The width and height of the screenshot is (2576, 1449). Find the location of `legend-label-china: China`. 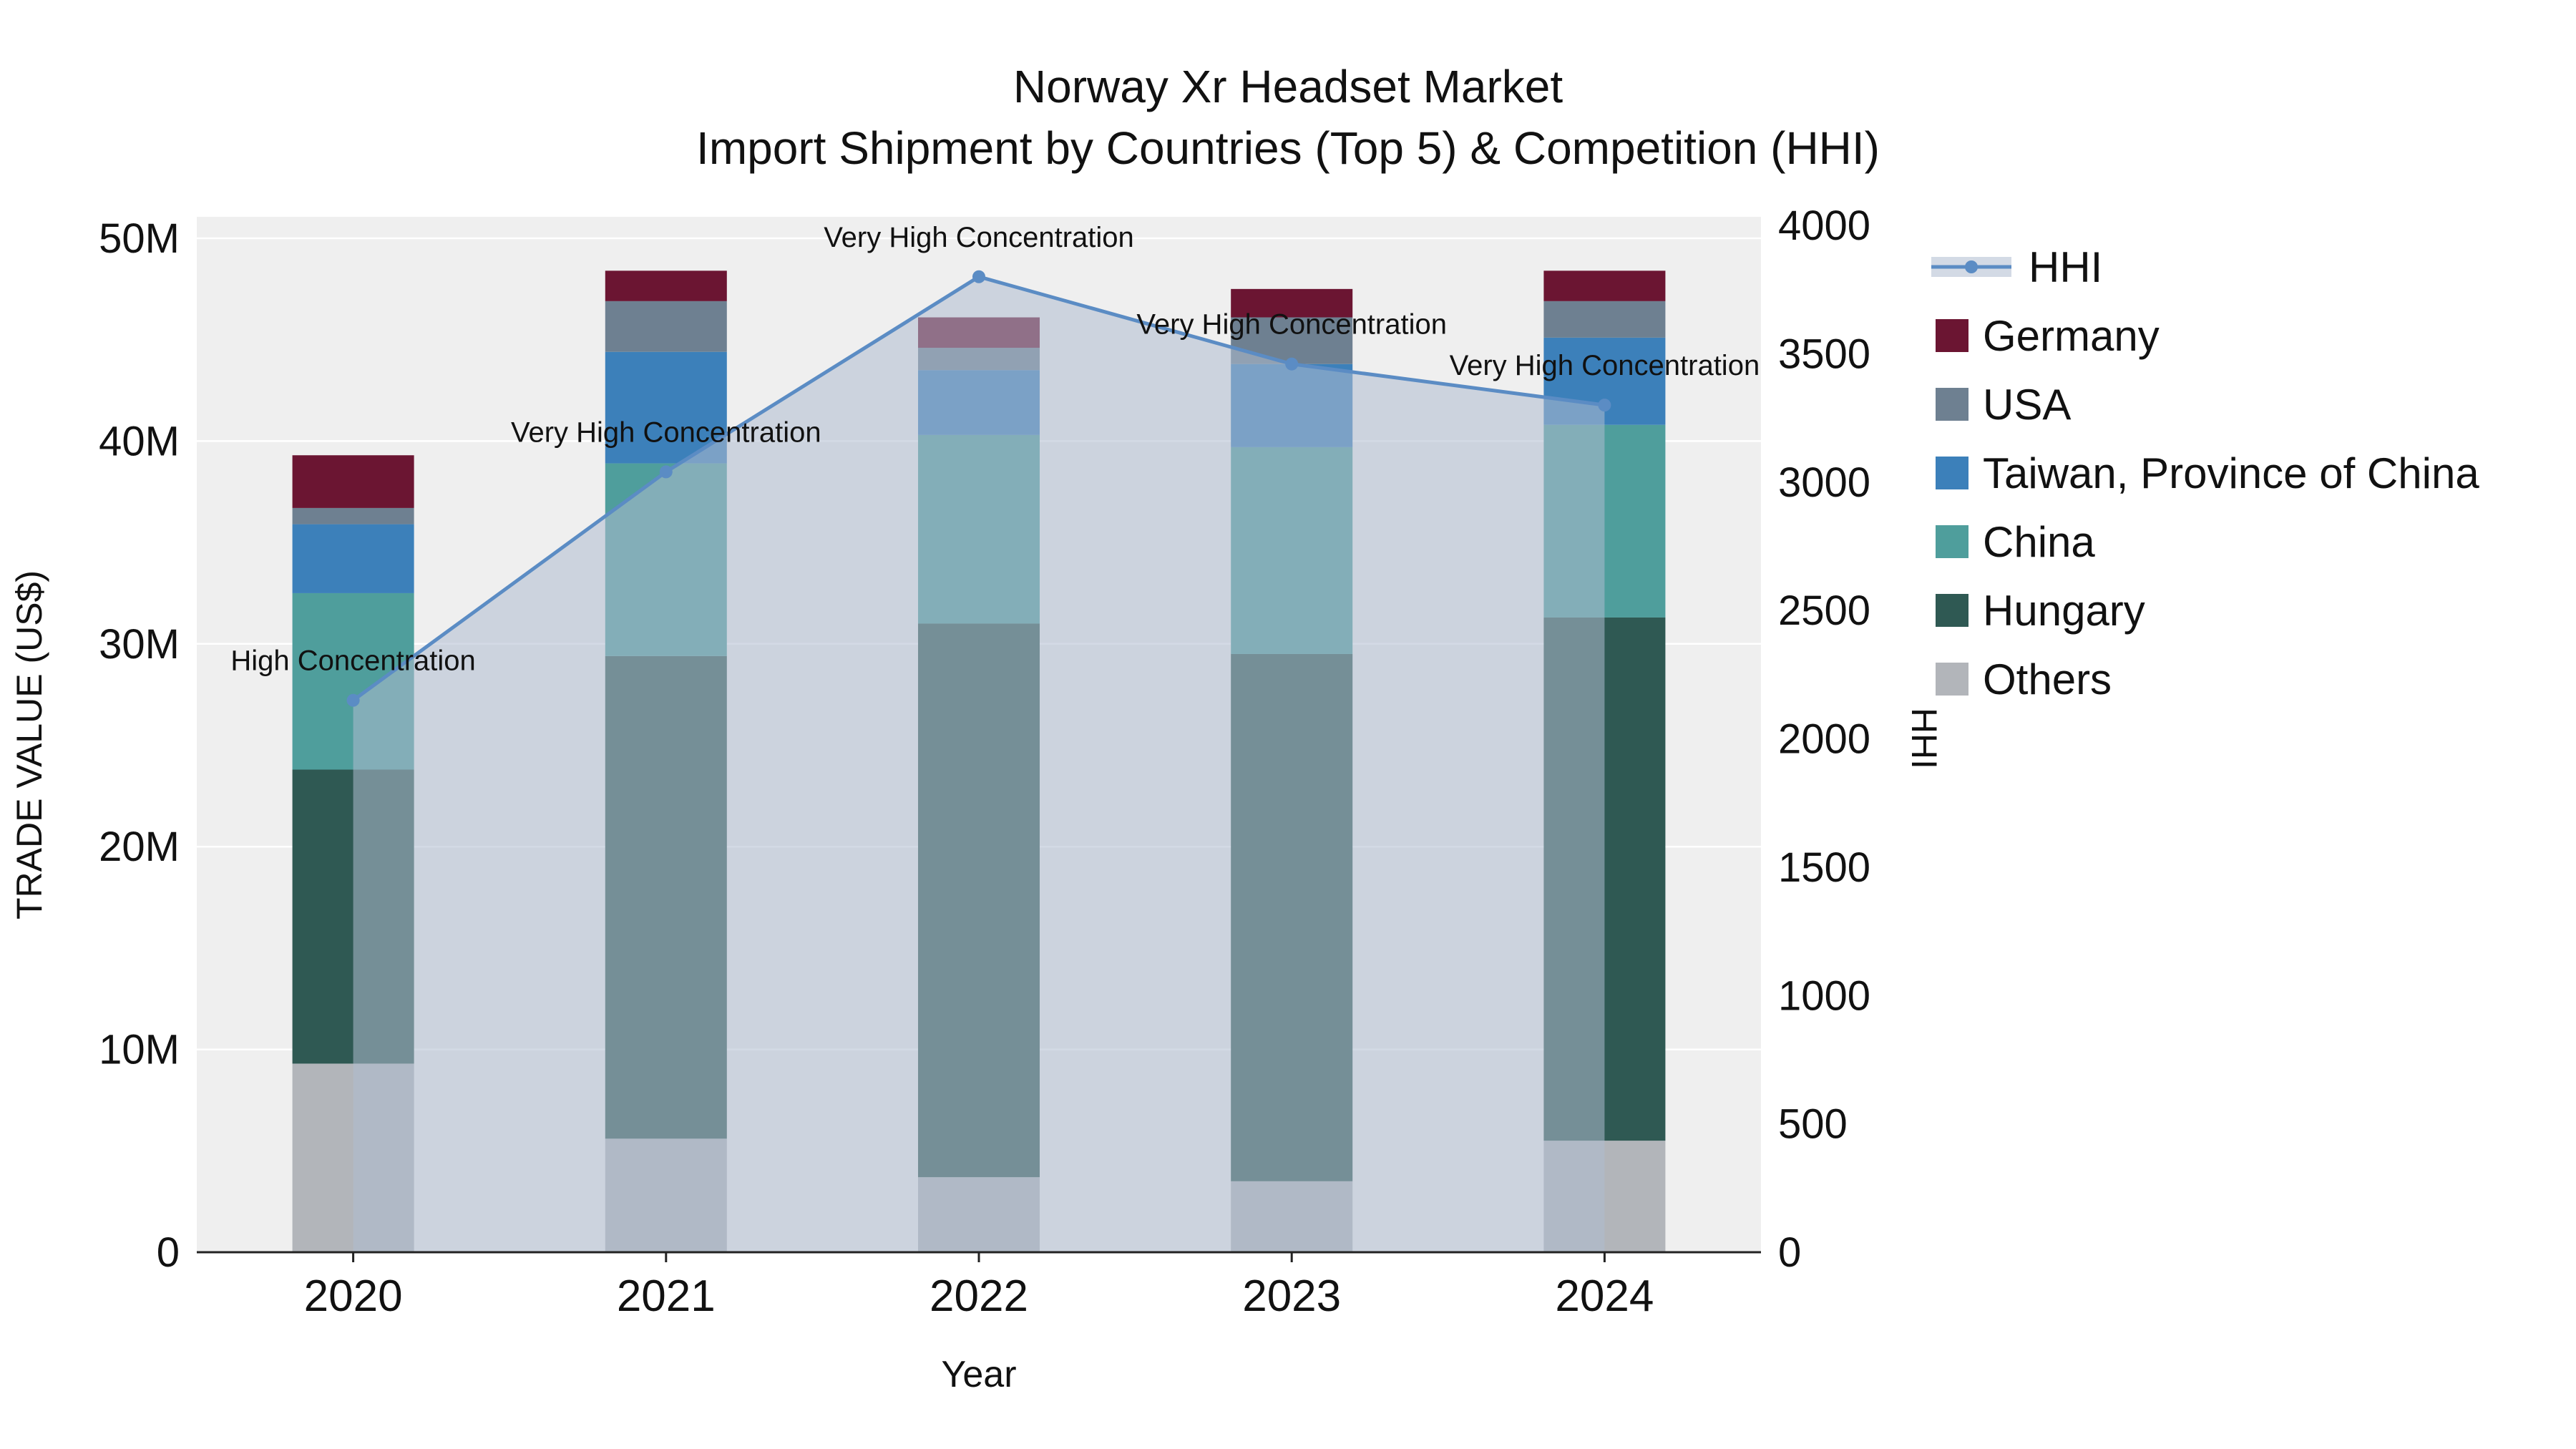

legend-label-china: China is located at coordinates (2039, 542).